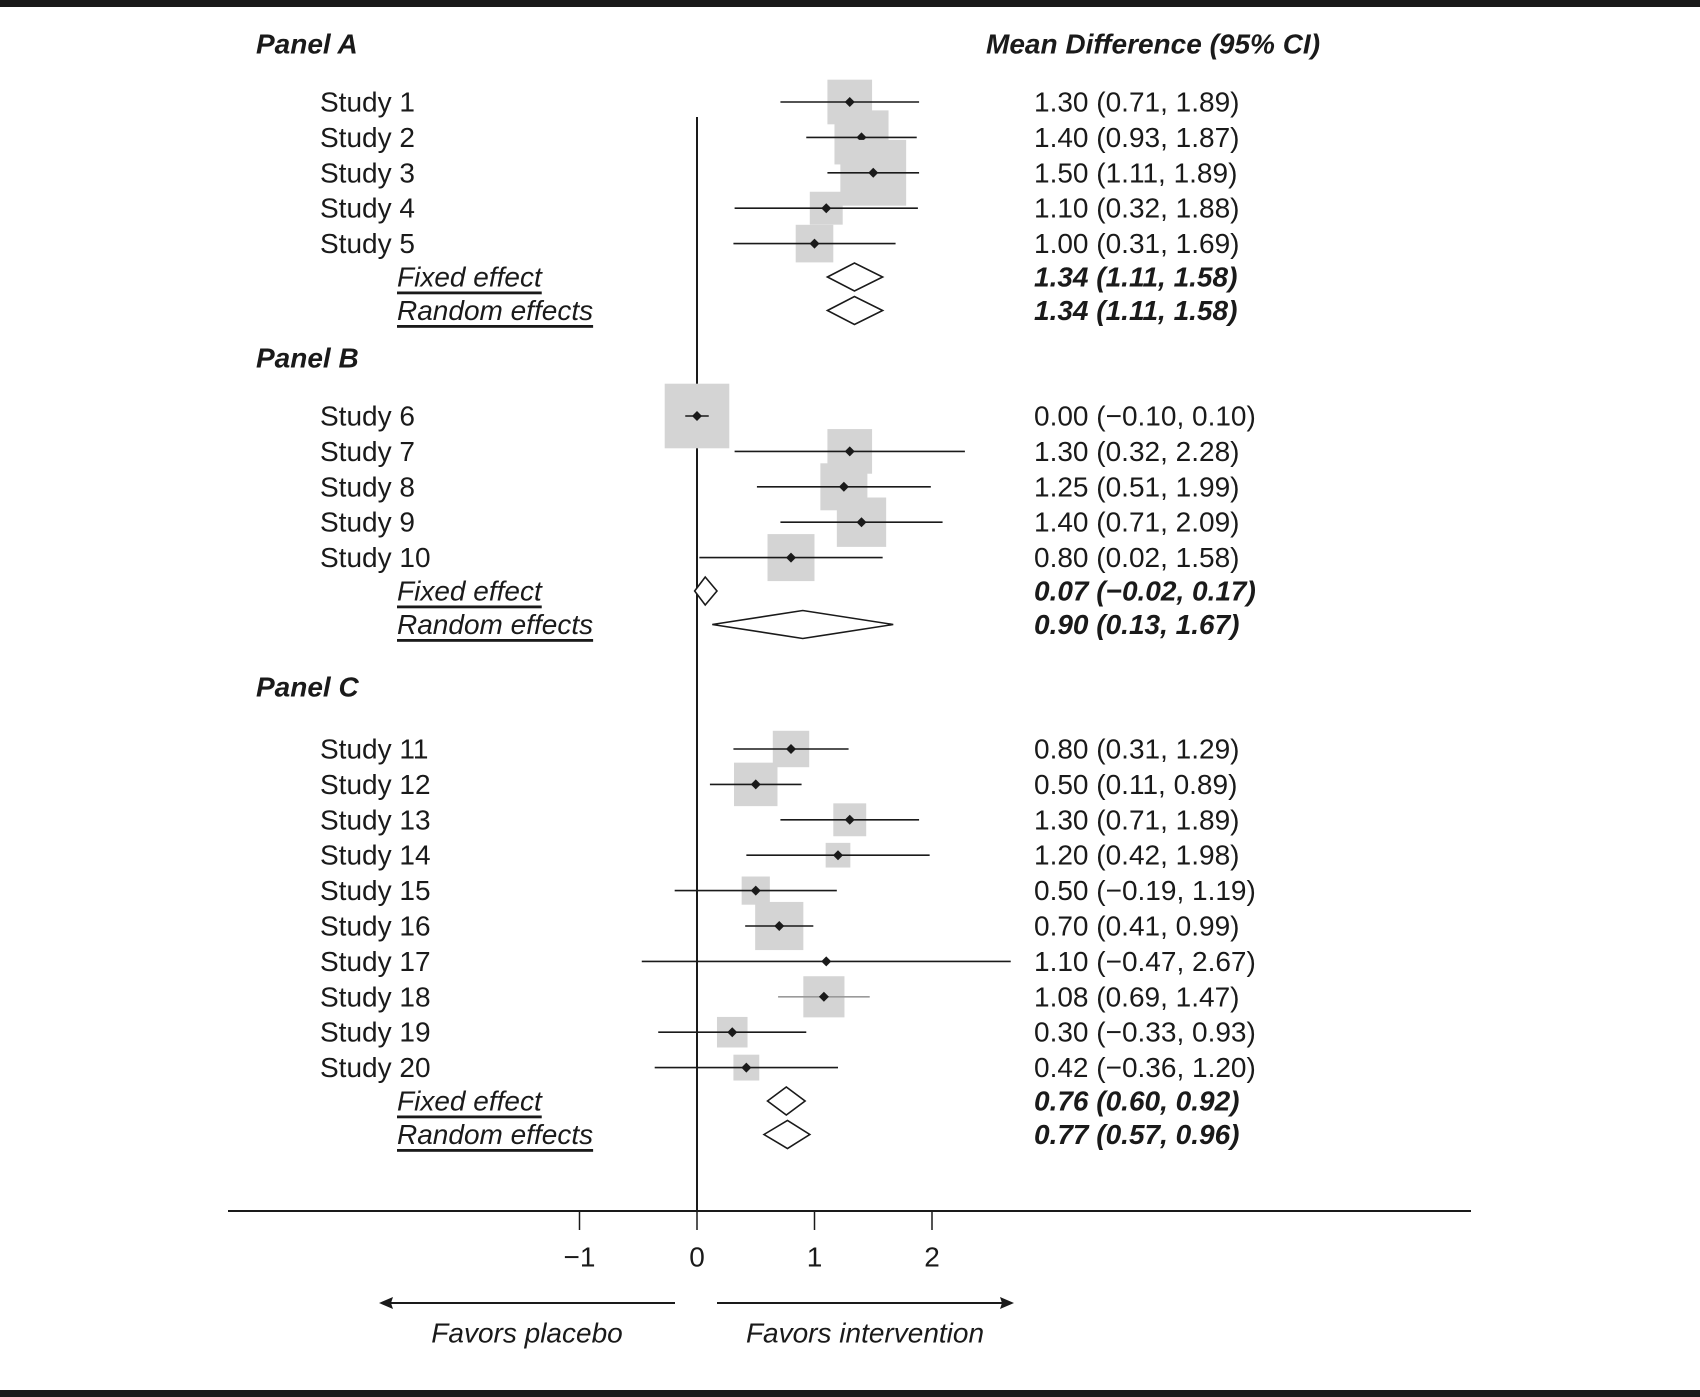 Image resolution: width=1700 pixels, height=1397 pixels. I want to click on study-label: Study 16, so click(375, 926).